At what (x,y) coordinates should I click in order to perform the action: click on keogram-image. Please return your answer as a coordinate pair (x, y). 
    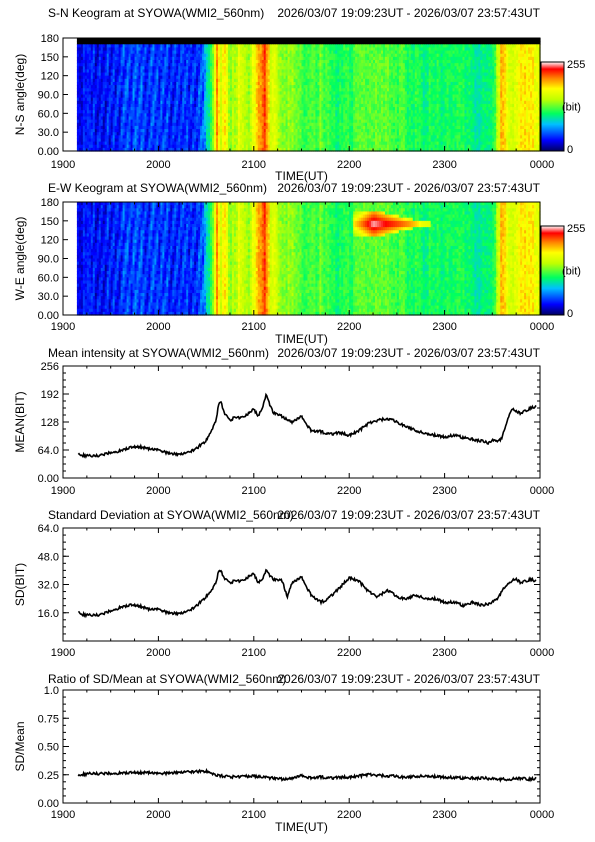
    Looking at the image, I should click on (302, 95).